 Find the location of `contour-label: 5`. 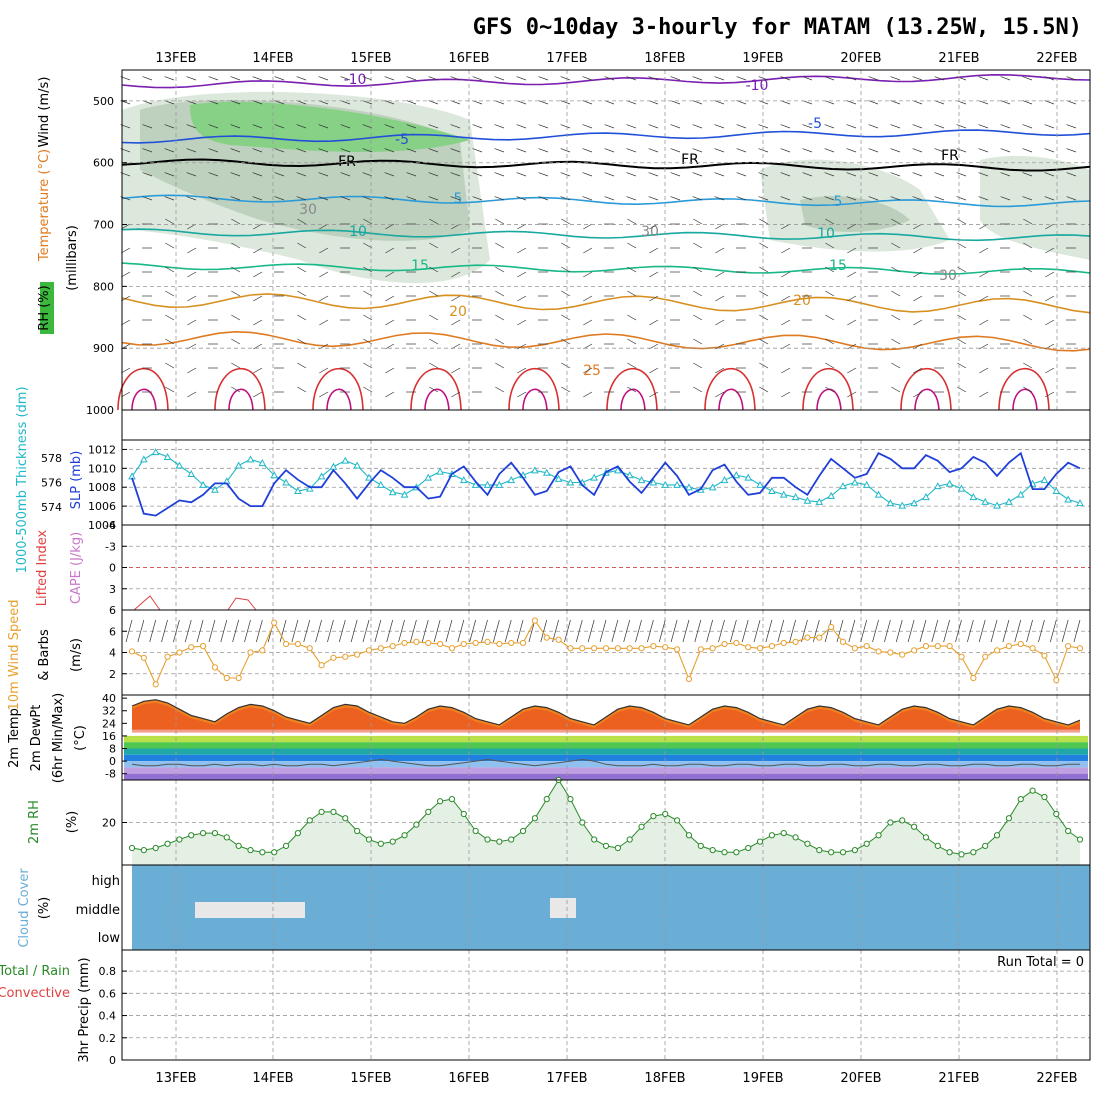

contour-label: 5 is located at coordinates (838, 202).